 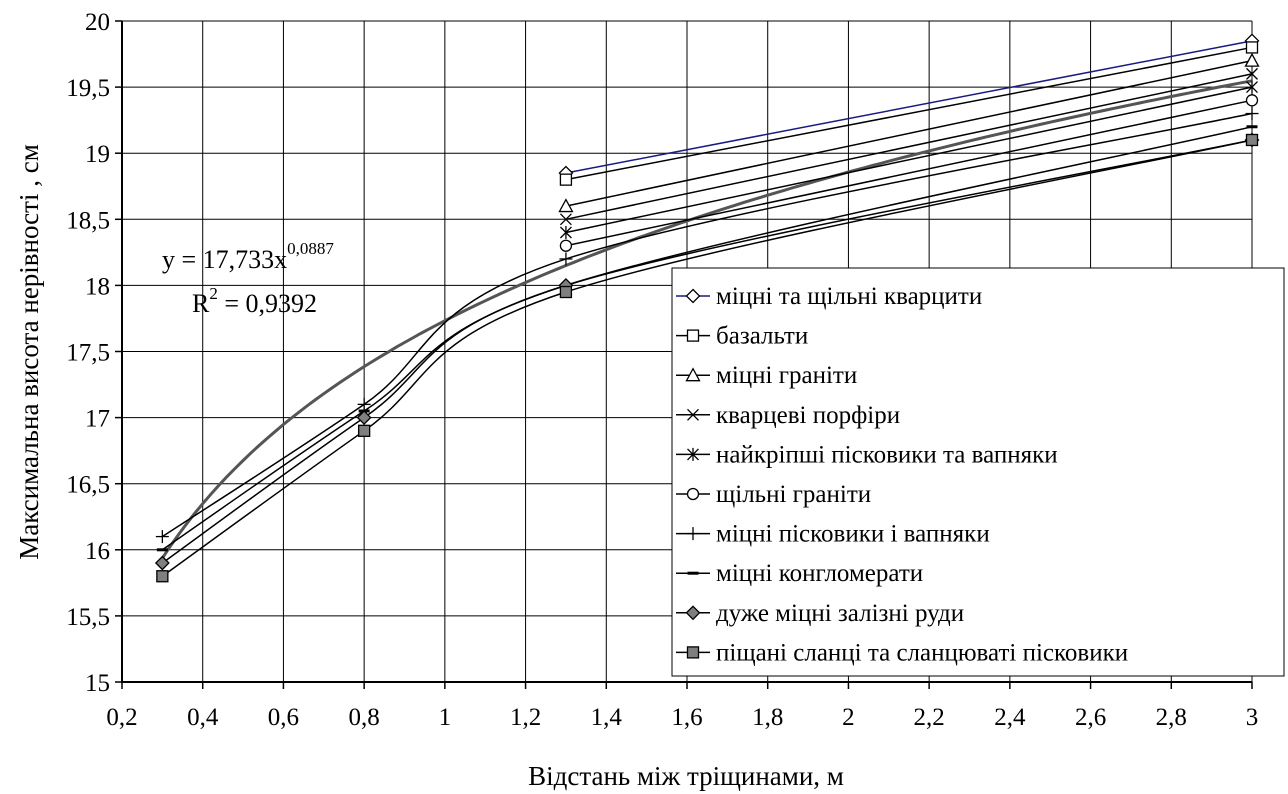 I want to click on x-tick-label: 0,2, so click(x=121, y=717).